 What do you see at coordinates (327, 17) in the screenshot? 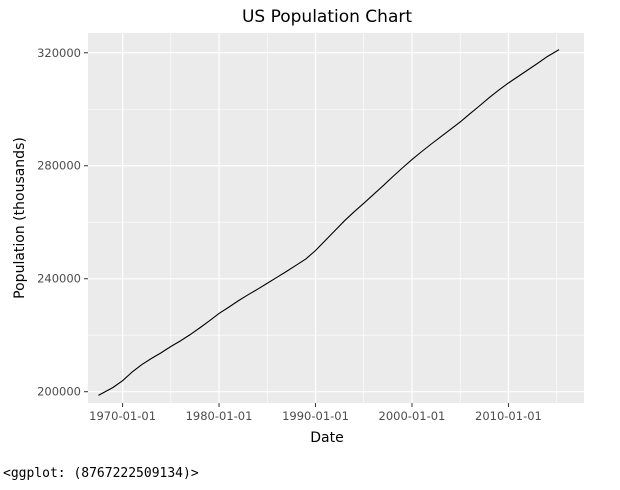
I see `chart-title: US Population Chart` at bounding box center [327, 17].